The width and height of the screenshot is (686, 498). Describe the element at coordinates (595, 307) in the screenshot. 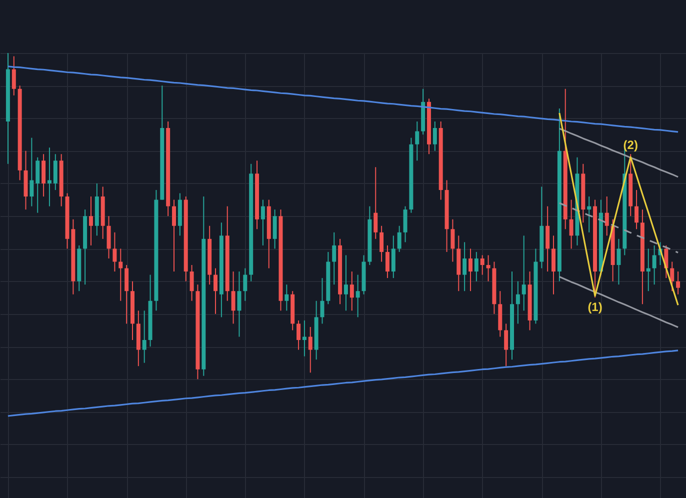

I see `annotation: (1)` at that location.